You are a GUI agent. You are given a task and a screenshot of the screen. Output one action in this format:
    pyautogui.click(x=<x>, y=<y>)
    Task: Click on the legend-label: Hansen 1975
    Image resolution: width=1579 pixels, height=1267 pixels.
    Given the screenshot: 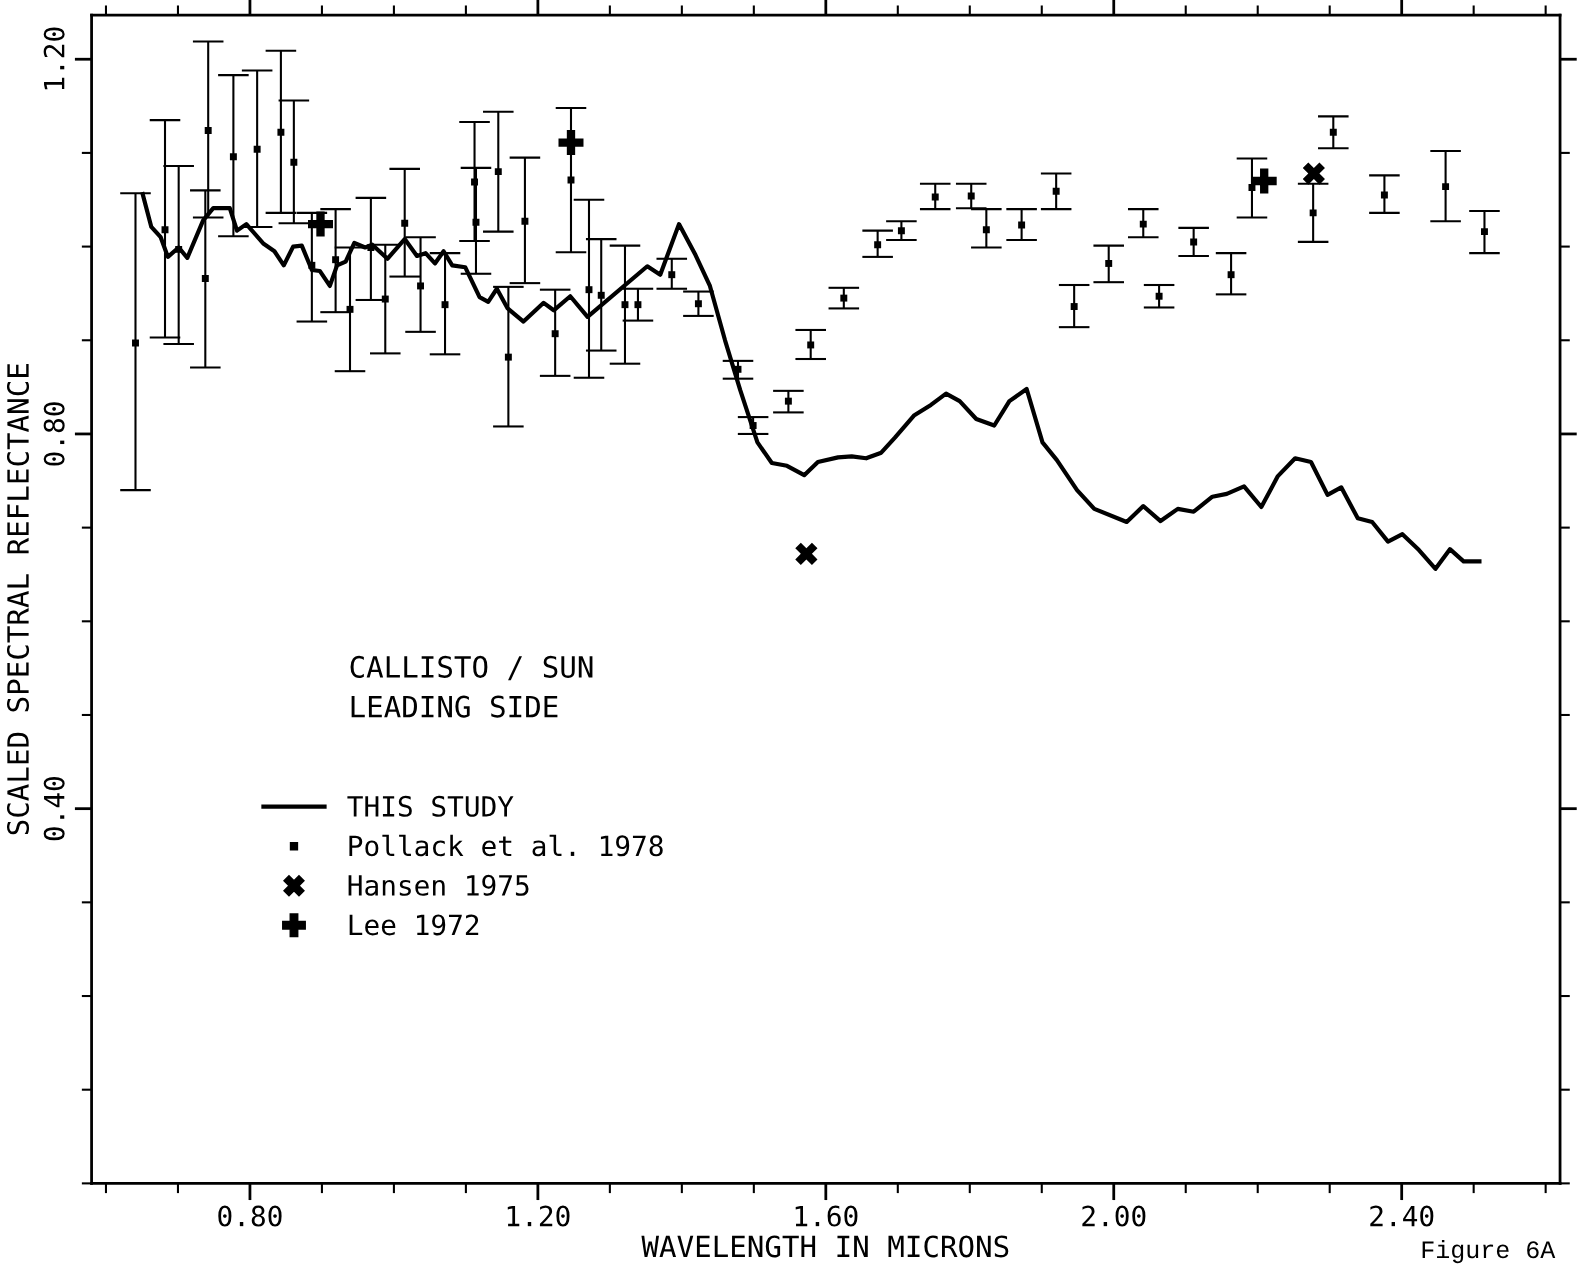 What is the action you would take?
    pyautogui.click(x=438, y=885)
    